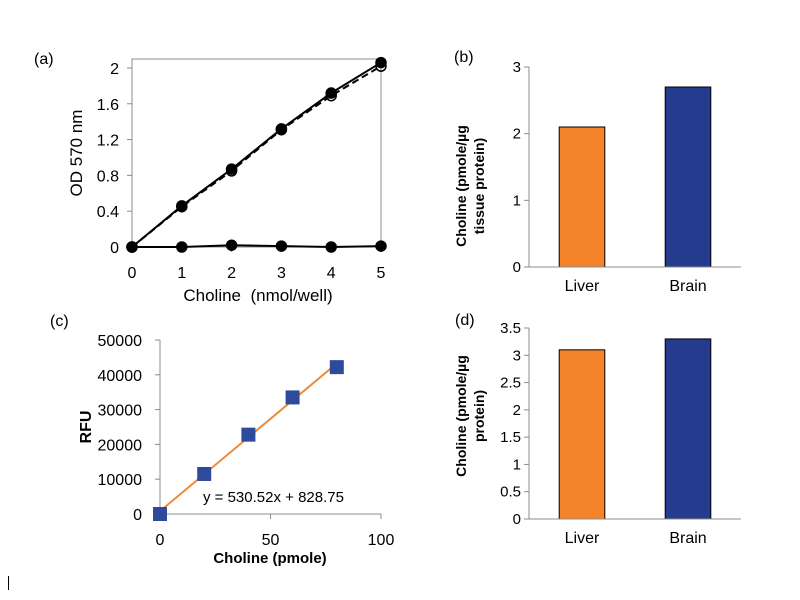 The image size is (800, 600). Describe the element at coordinates (76, 153) in the screenshot. I see `panel-a-y-axis-label: OD 570 nm` at that location.